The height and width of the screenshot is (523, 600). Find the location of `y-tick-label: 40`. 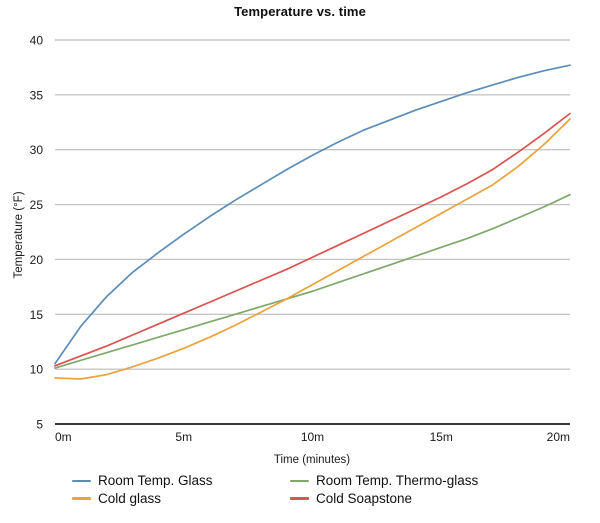

y-tick-label: 40 is located at coordinates (37, 41).